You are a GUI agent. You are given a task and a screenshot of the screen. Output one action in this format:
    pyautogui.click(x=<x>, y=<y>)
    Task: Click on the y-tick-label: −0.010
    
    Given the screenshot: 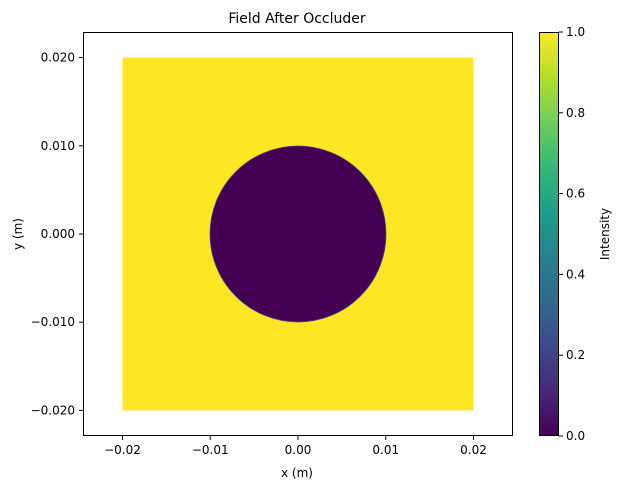 What is the action you would take?
    pyautogui.click(x=53, y=322)
    